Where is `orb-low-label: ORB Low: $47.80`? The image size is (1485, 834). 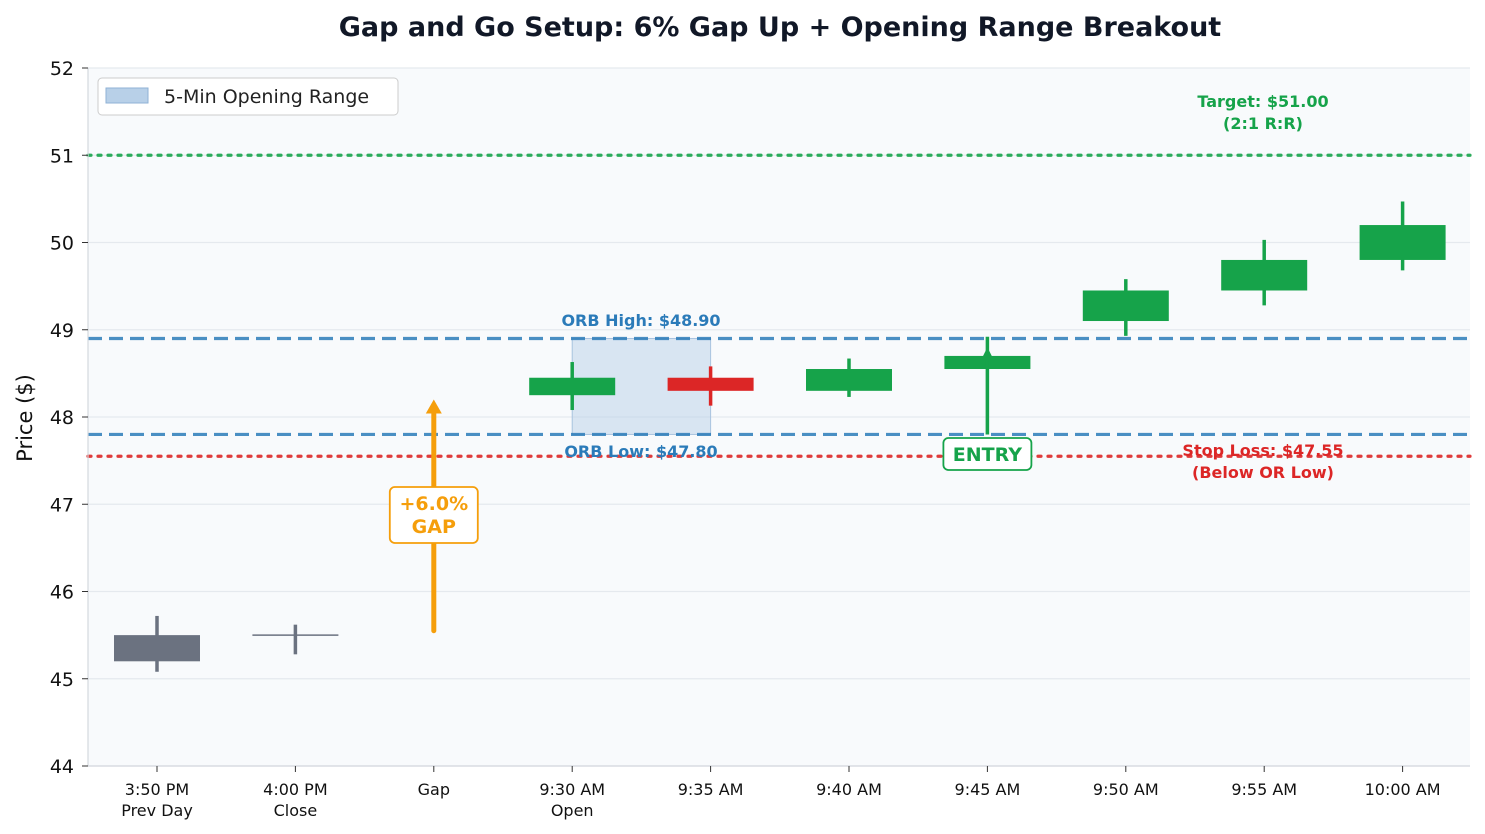
orb-low-label: ORB Low: $47.80 is located at coordinates (640, 451).